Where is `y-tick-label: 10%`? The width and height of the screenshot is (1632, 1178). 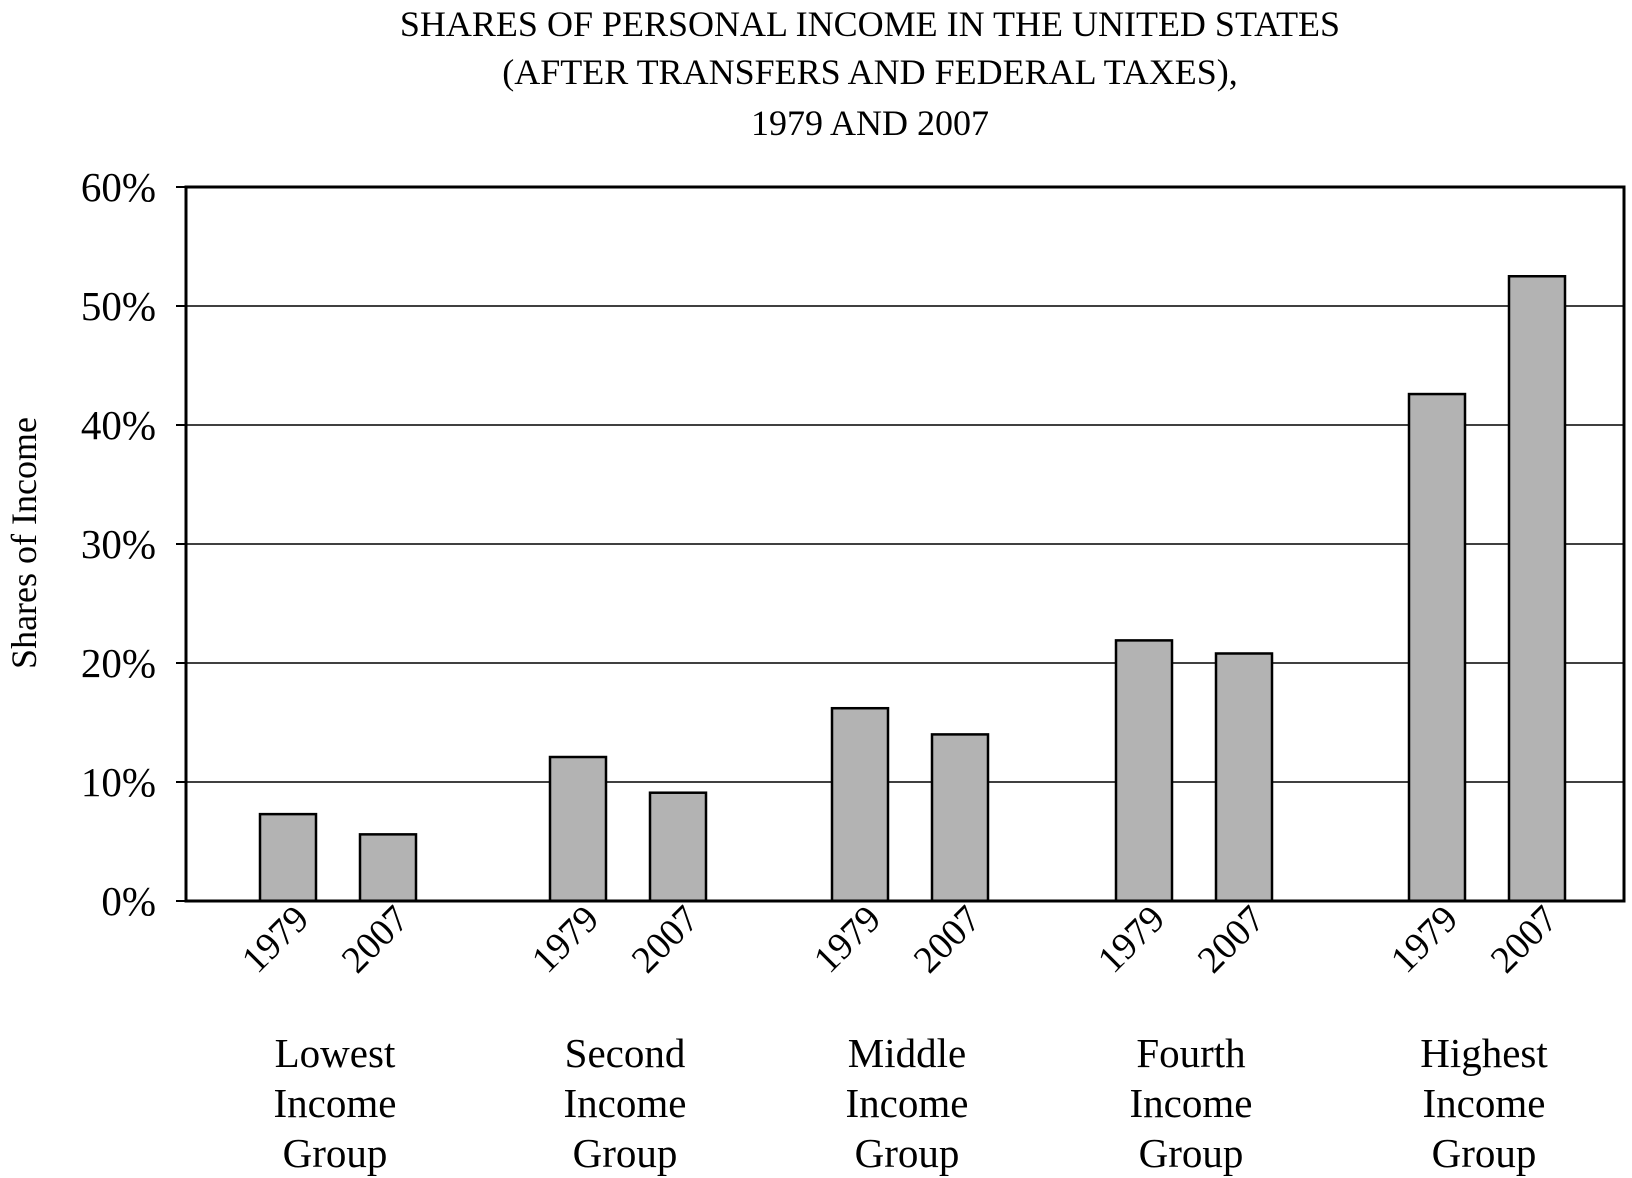 y-tick-label: 10% is located at coordinates (118, 782).